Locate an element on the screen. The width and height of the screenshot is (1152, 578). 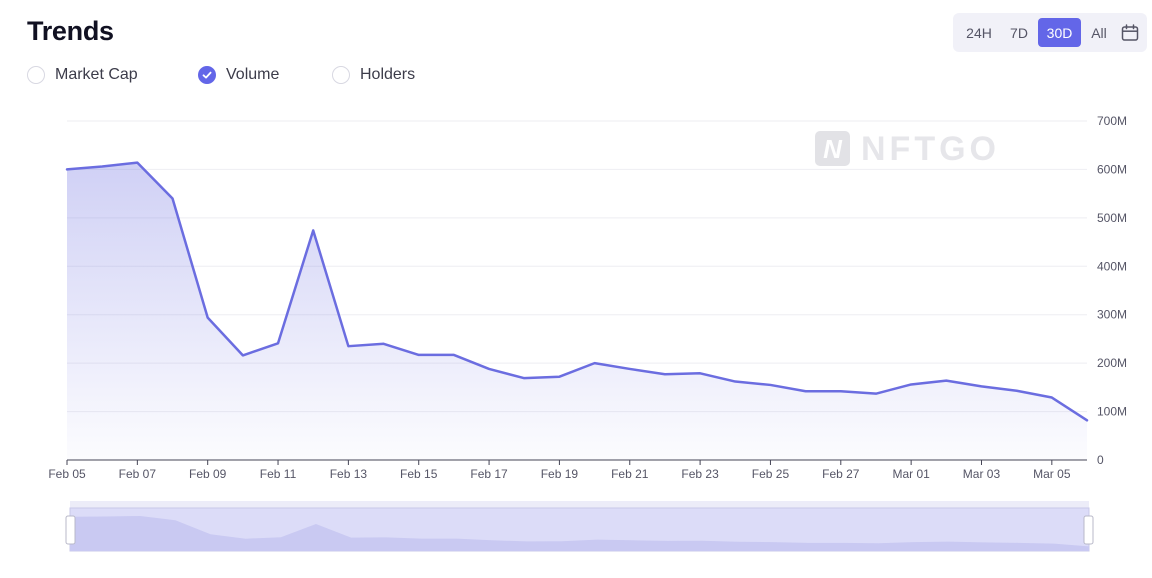
range-navigator is located at coordinates (579, 526).